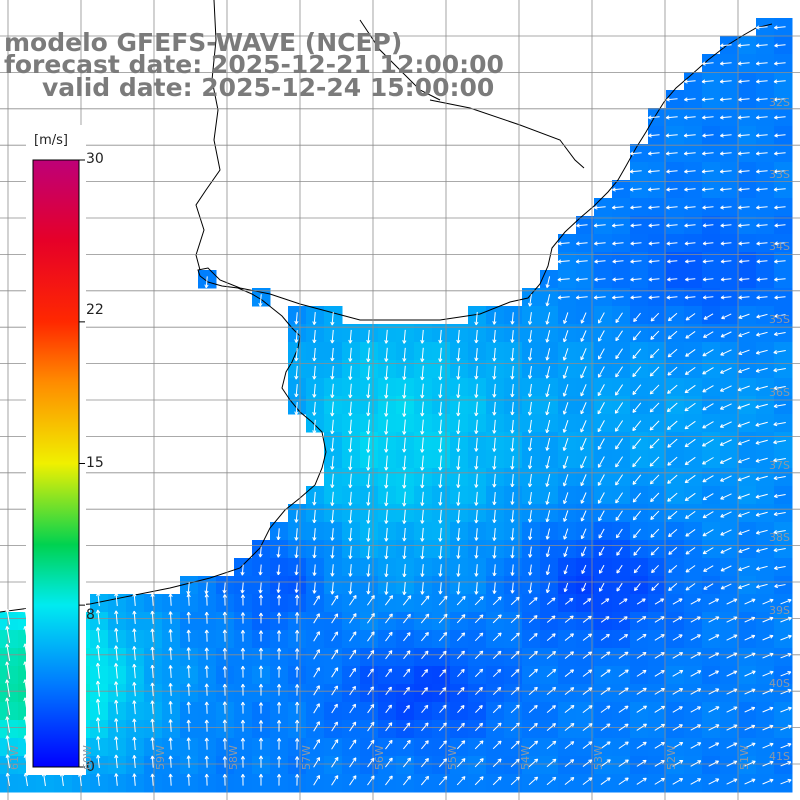 The height and width of the screenshot is (800, 800). I want to click on lat-label: 39S, so click(779, 610).